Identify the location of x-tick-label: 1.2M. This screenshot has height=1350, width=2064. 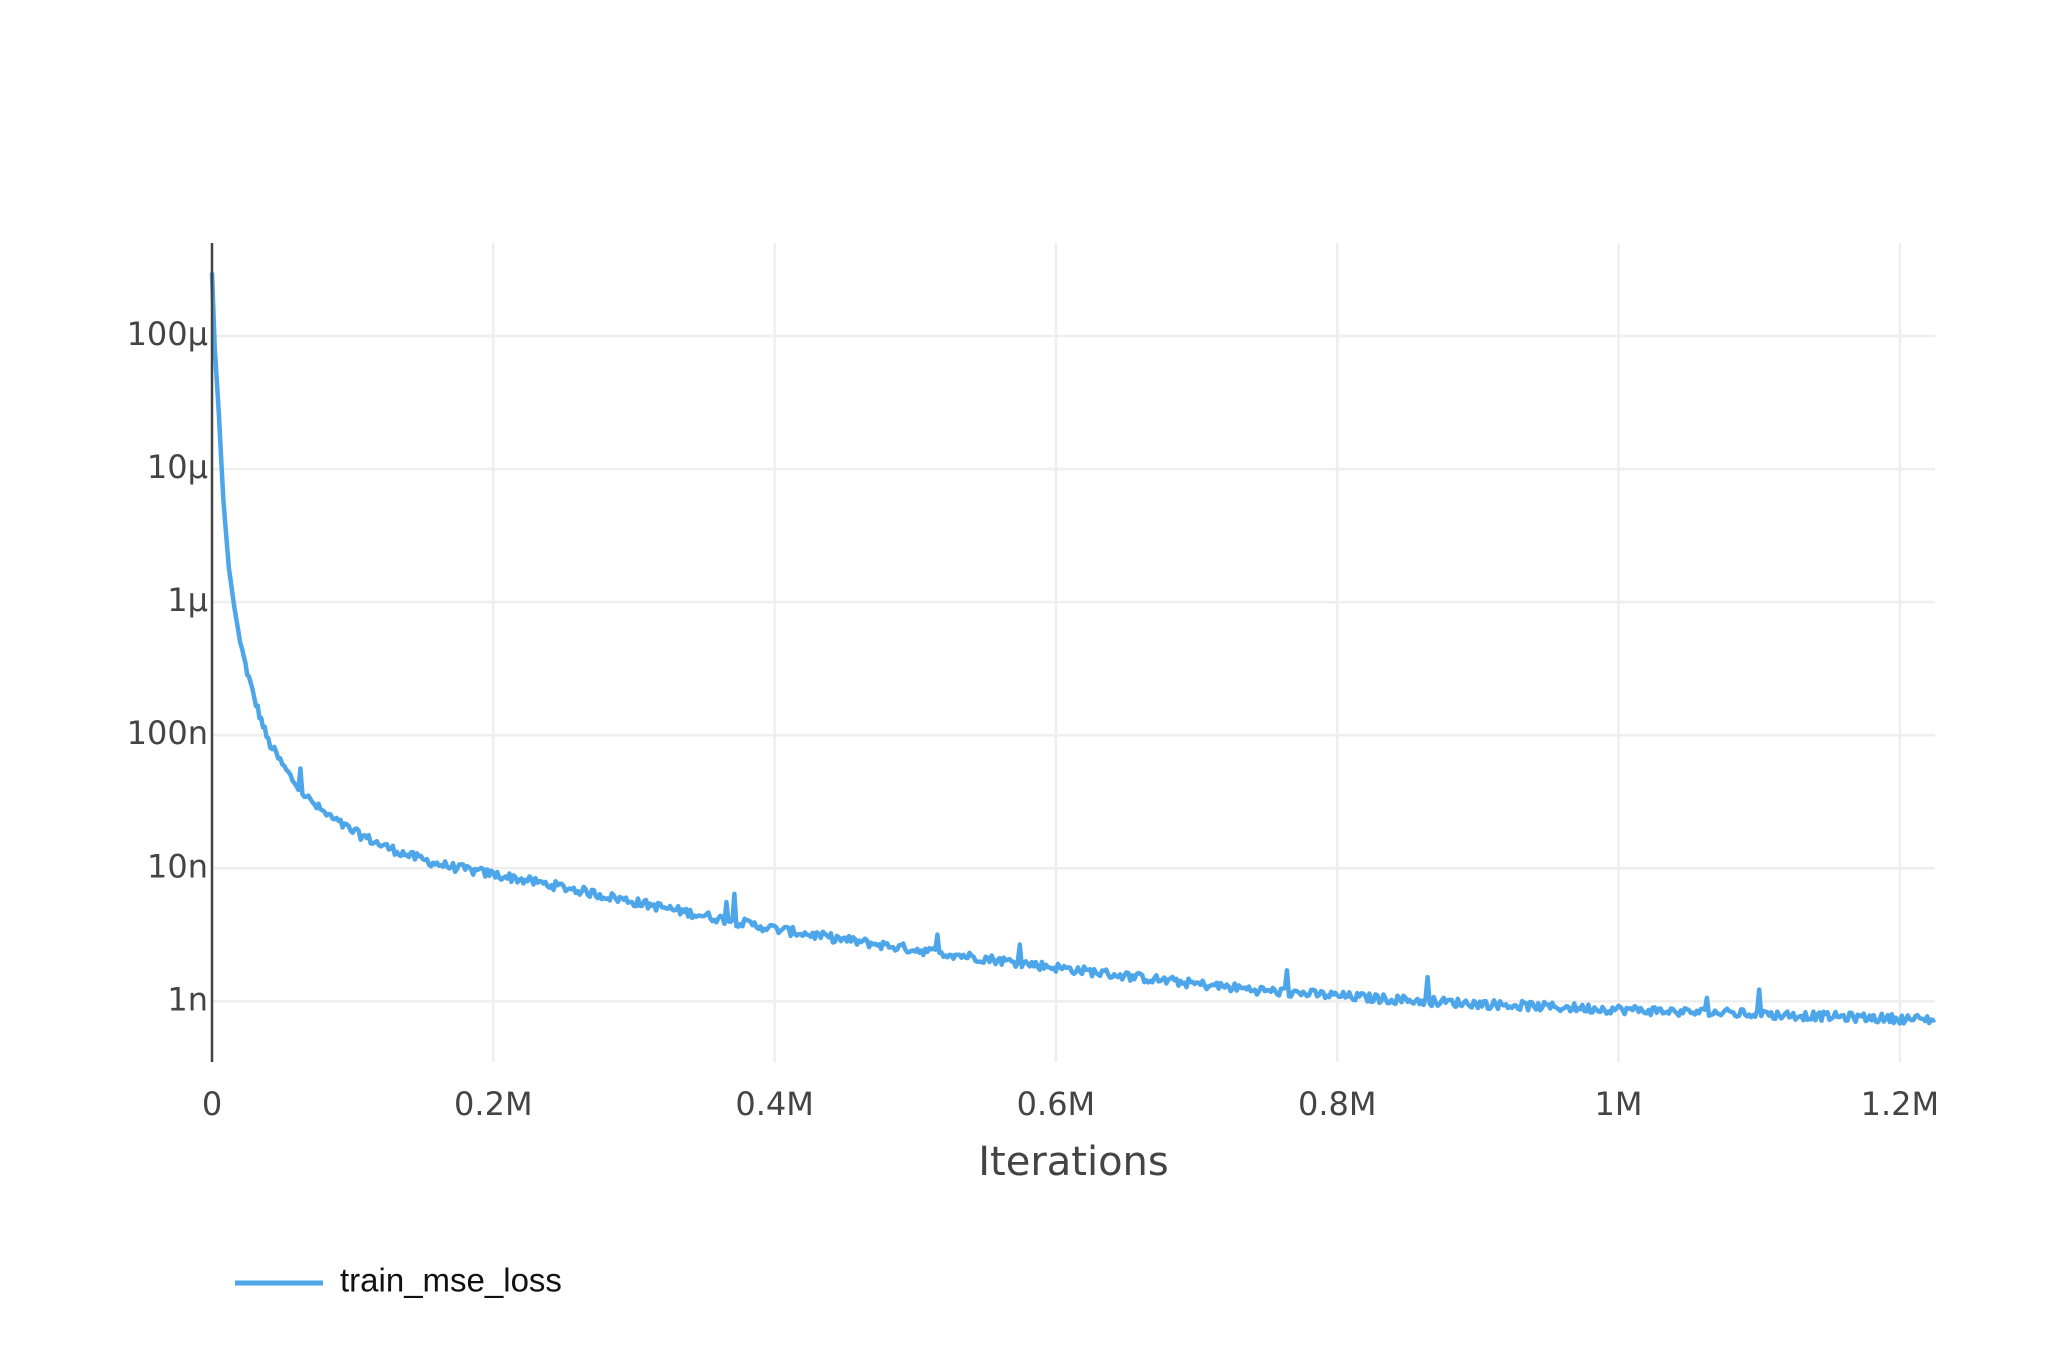
(1900, 1104).